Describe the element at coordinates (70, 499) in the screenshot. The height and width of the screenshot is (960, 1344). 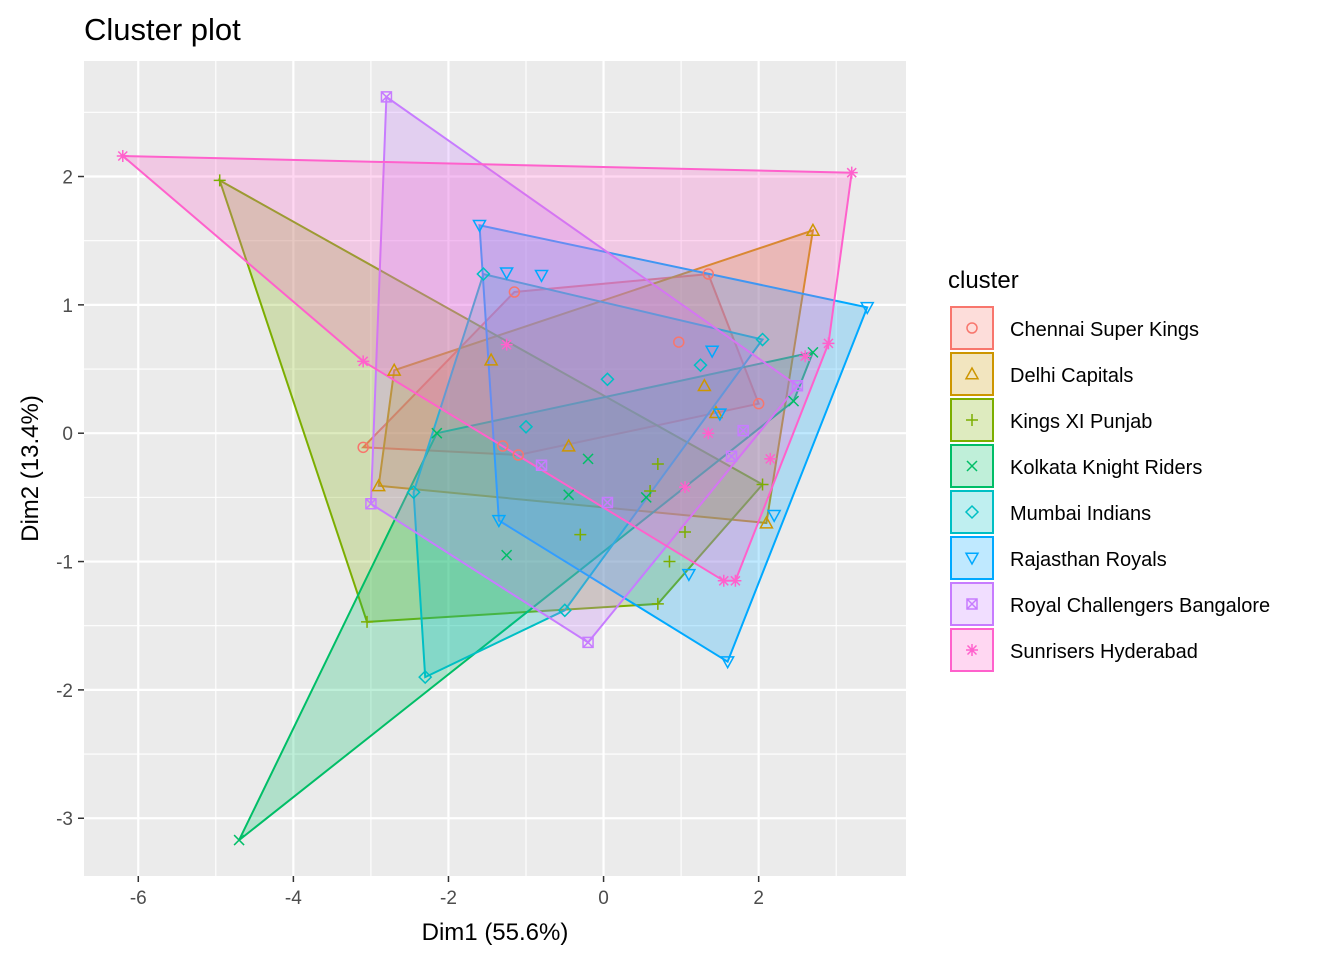
I see `y-axis-ticks: -3 -2 -1 0 1 2` at that location.